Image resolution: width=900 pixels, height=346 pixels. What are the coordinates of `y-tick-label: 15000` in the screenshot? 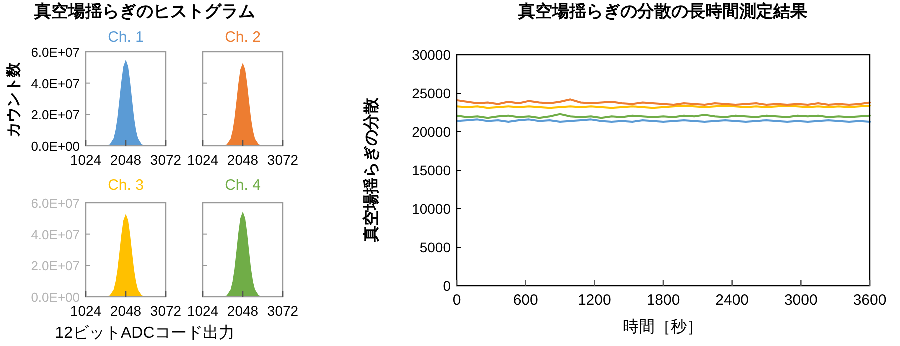 It's located at (432, 170).